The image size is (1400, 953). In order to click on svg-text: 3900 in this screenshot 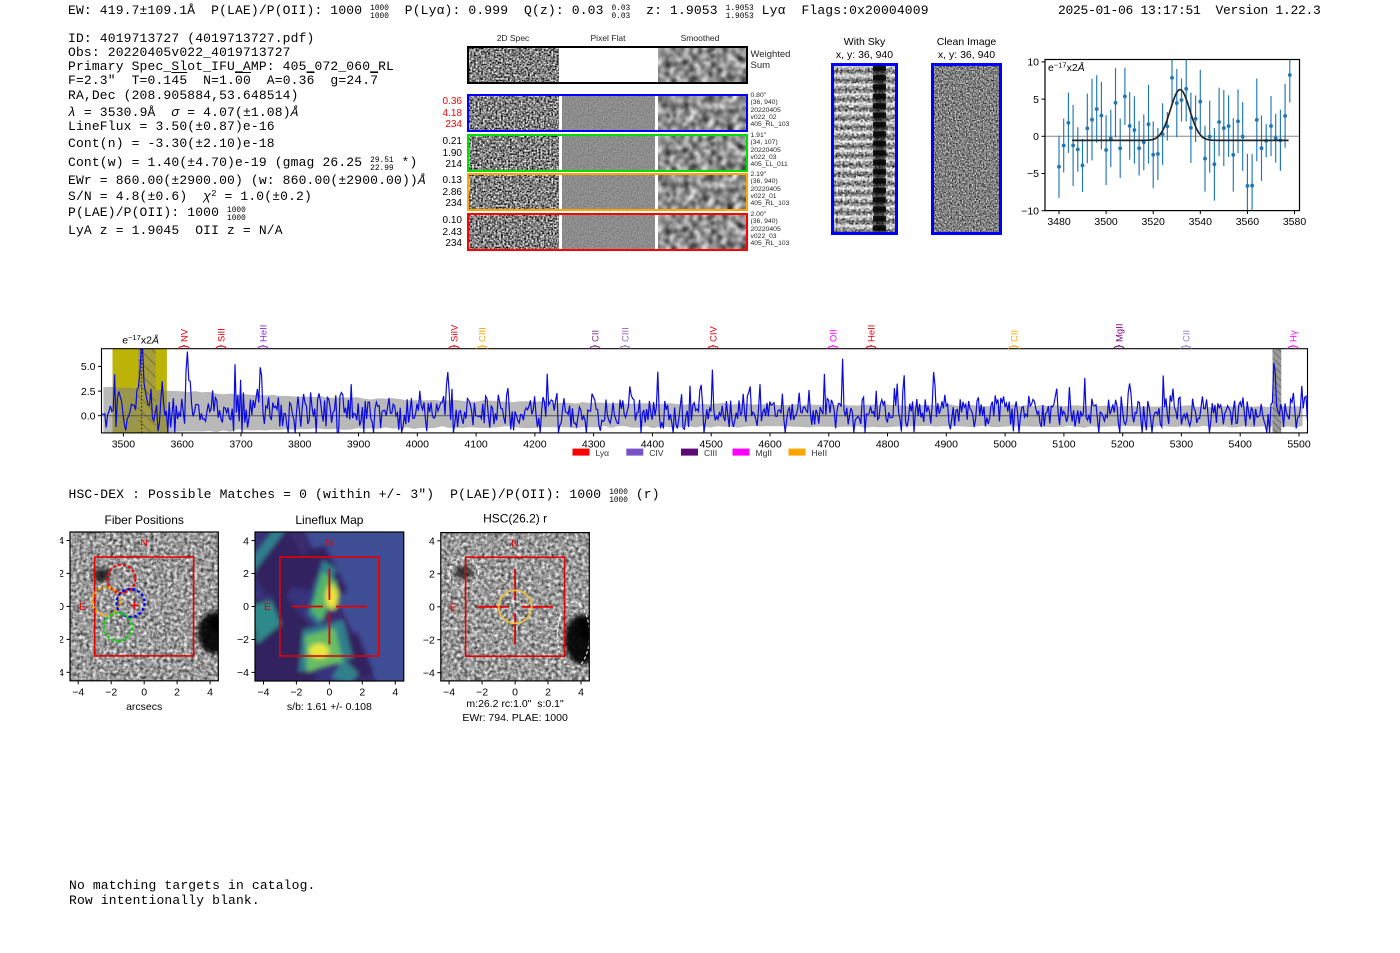, I will do `click(359, 445)`.